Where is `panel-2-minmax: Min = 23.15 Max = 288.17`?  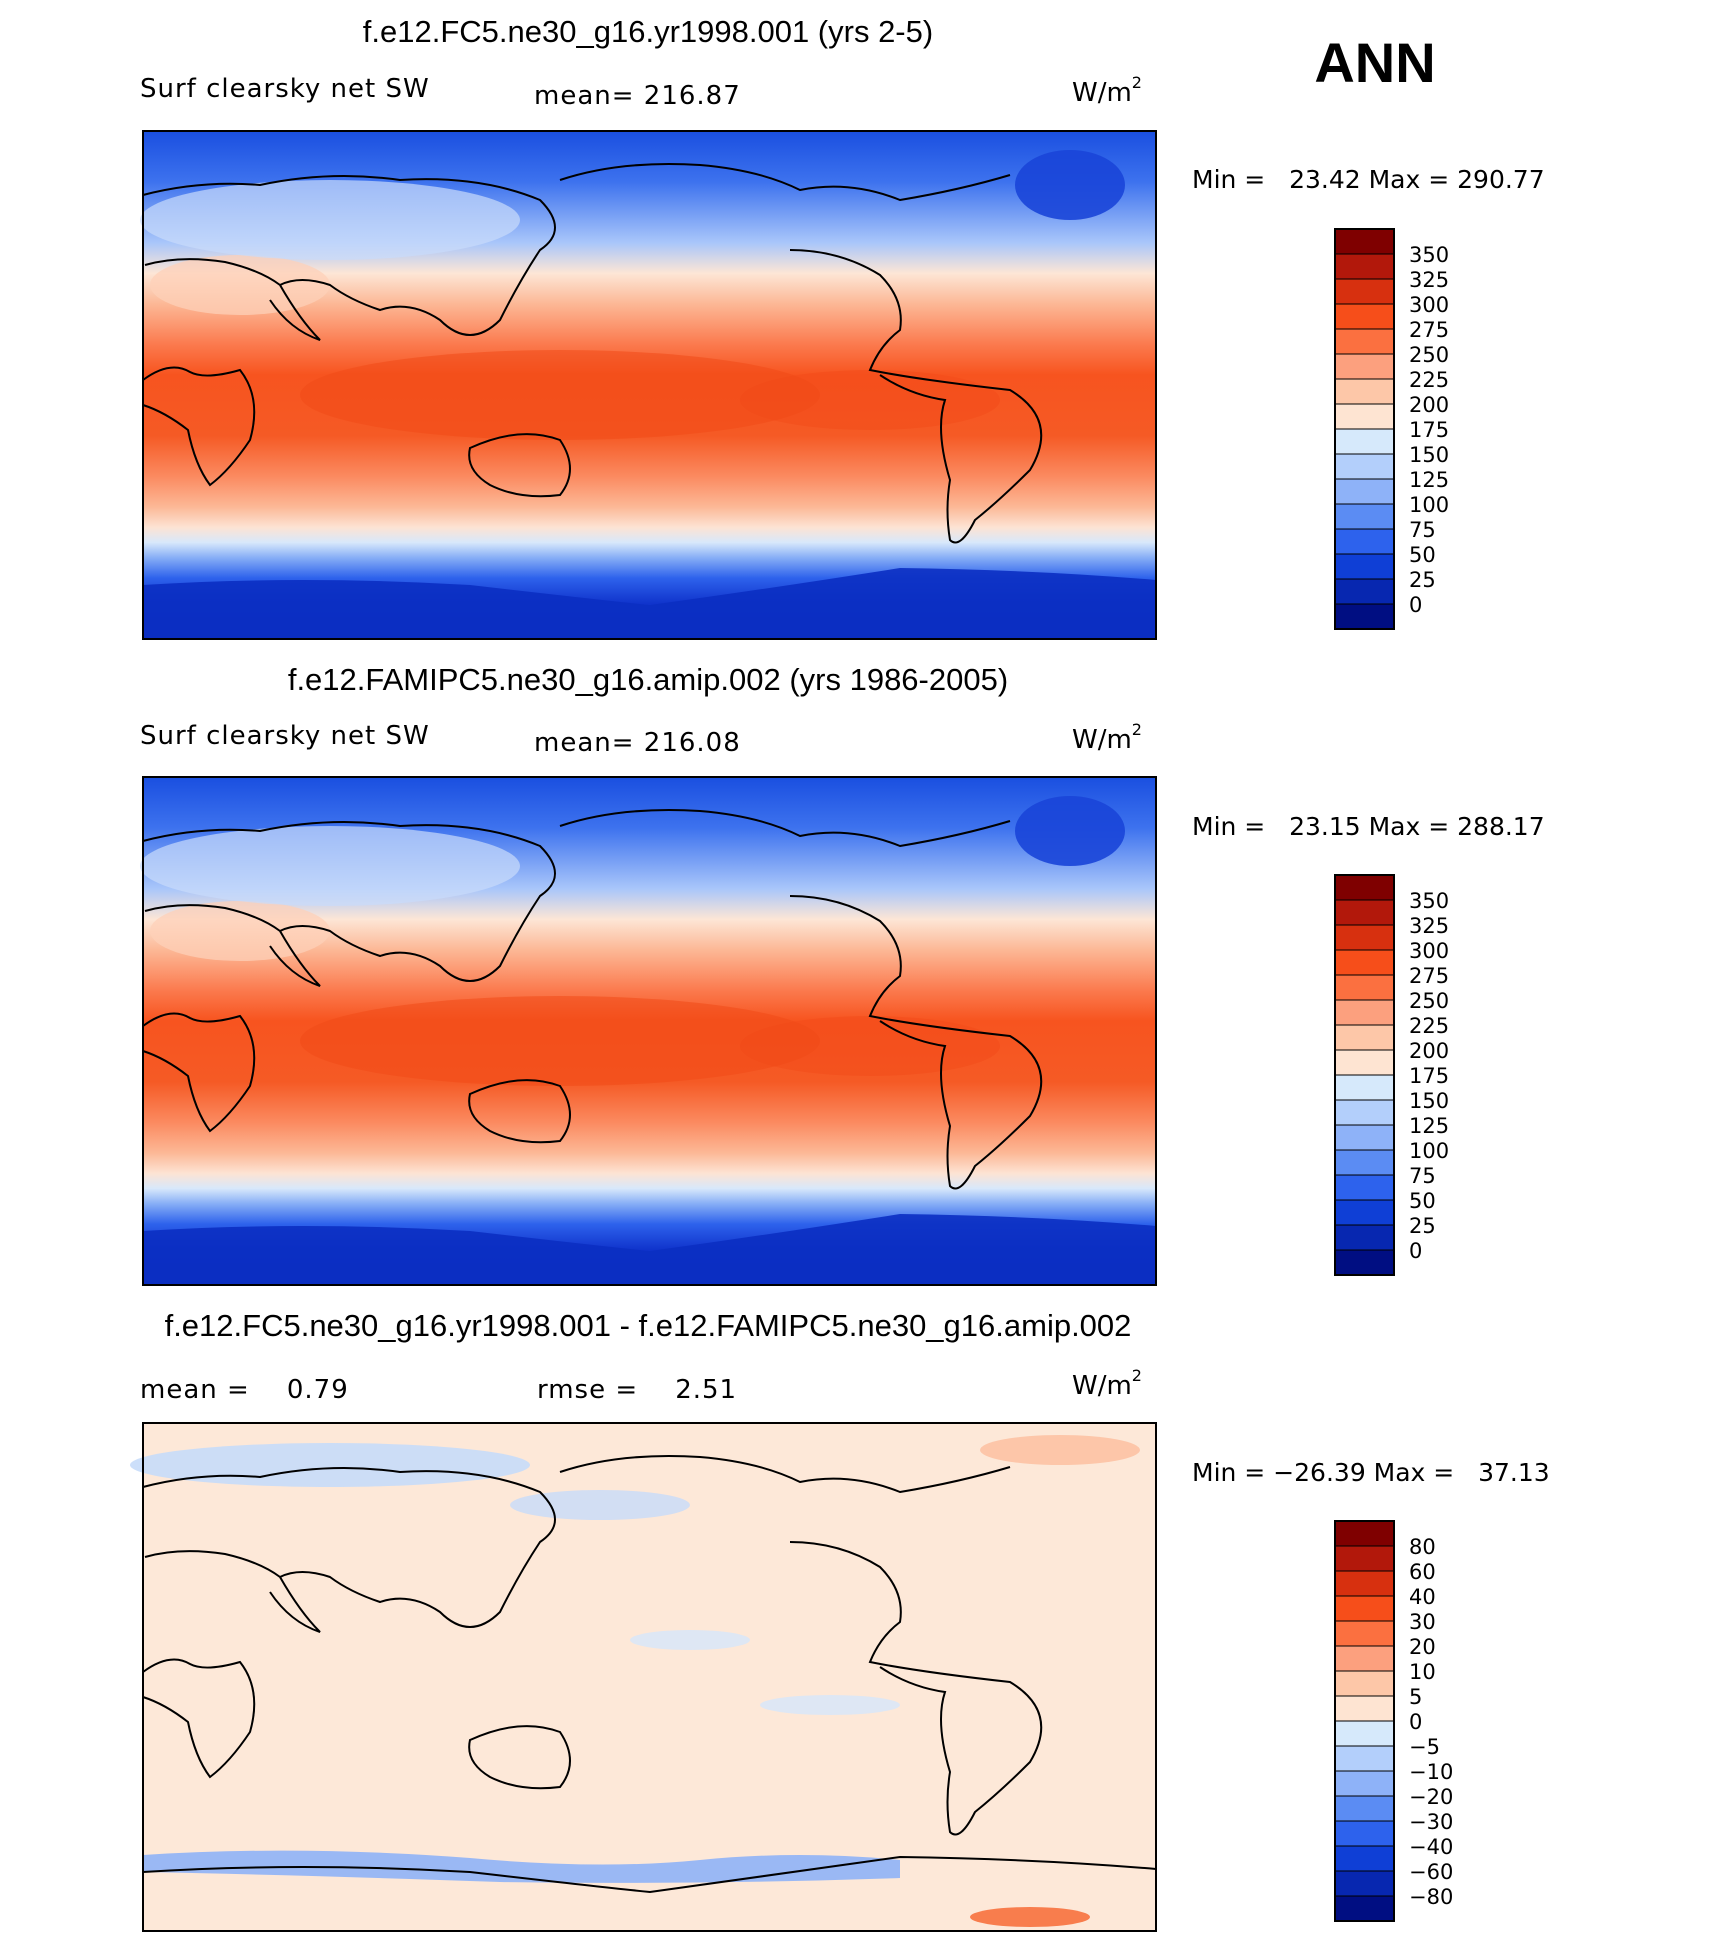 panel-2-minmax: Min = 23.15 Max = 288.17 is located at coordinates (1368, 826).